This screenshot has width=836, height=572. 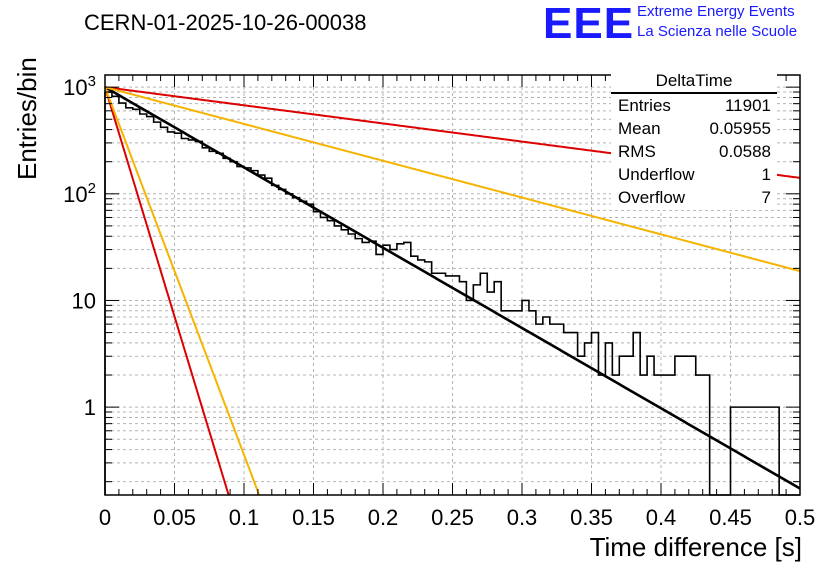 I want to click on stats-row: Underflow 1, so click(x=694, y=174).